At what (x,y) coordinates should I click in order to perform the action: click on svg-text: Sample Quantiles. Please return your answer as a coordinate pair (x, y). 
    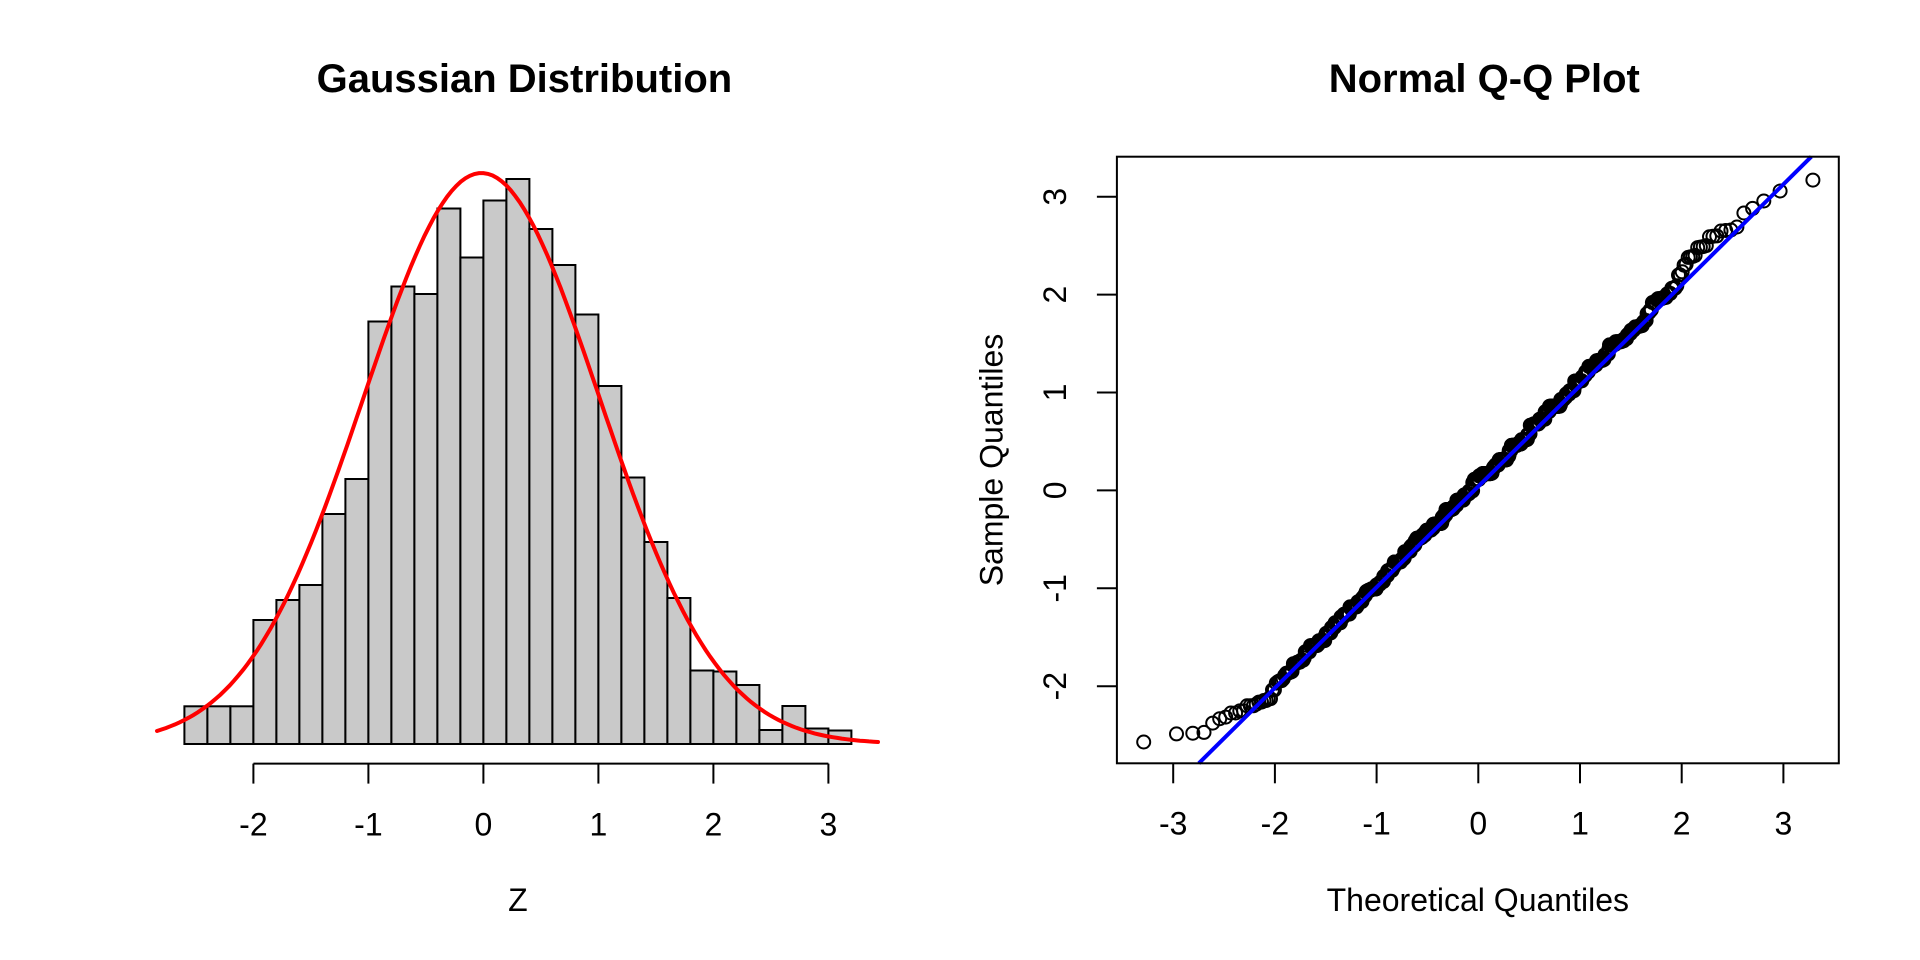
    Looking at the image, I should click on (992, 460).